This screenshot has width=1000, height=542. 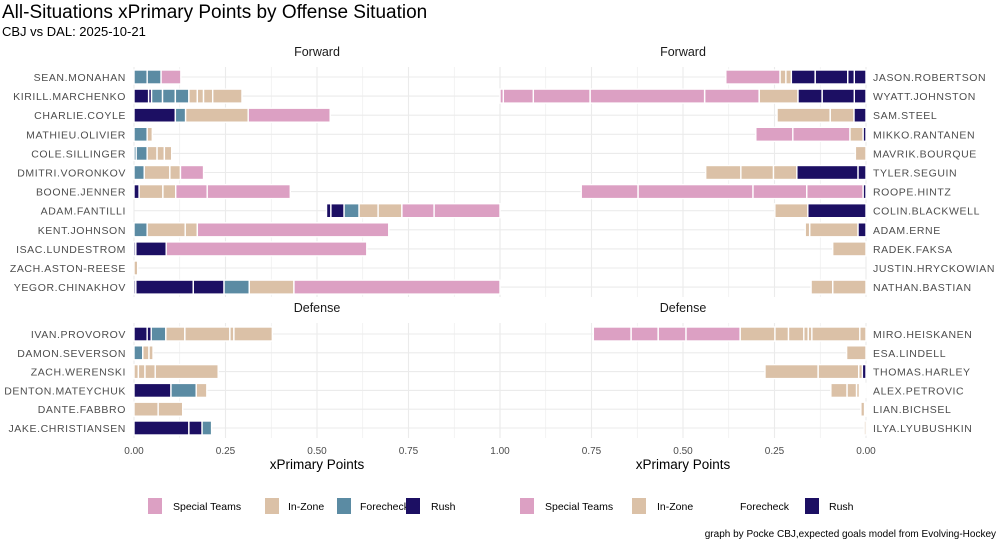 I want to click on player-label: ADAM.FANTILLI, so click(x=83, y=212).